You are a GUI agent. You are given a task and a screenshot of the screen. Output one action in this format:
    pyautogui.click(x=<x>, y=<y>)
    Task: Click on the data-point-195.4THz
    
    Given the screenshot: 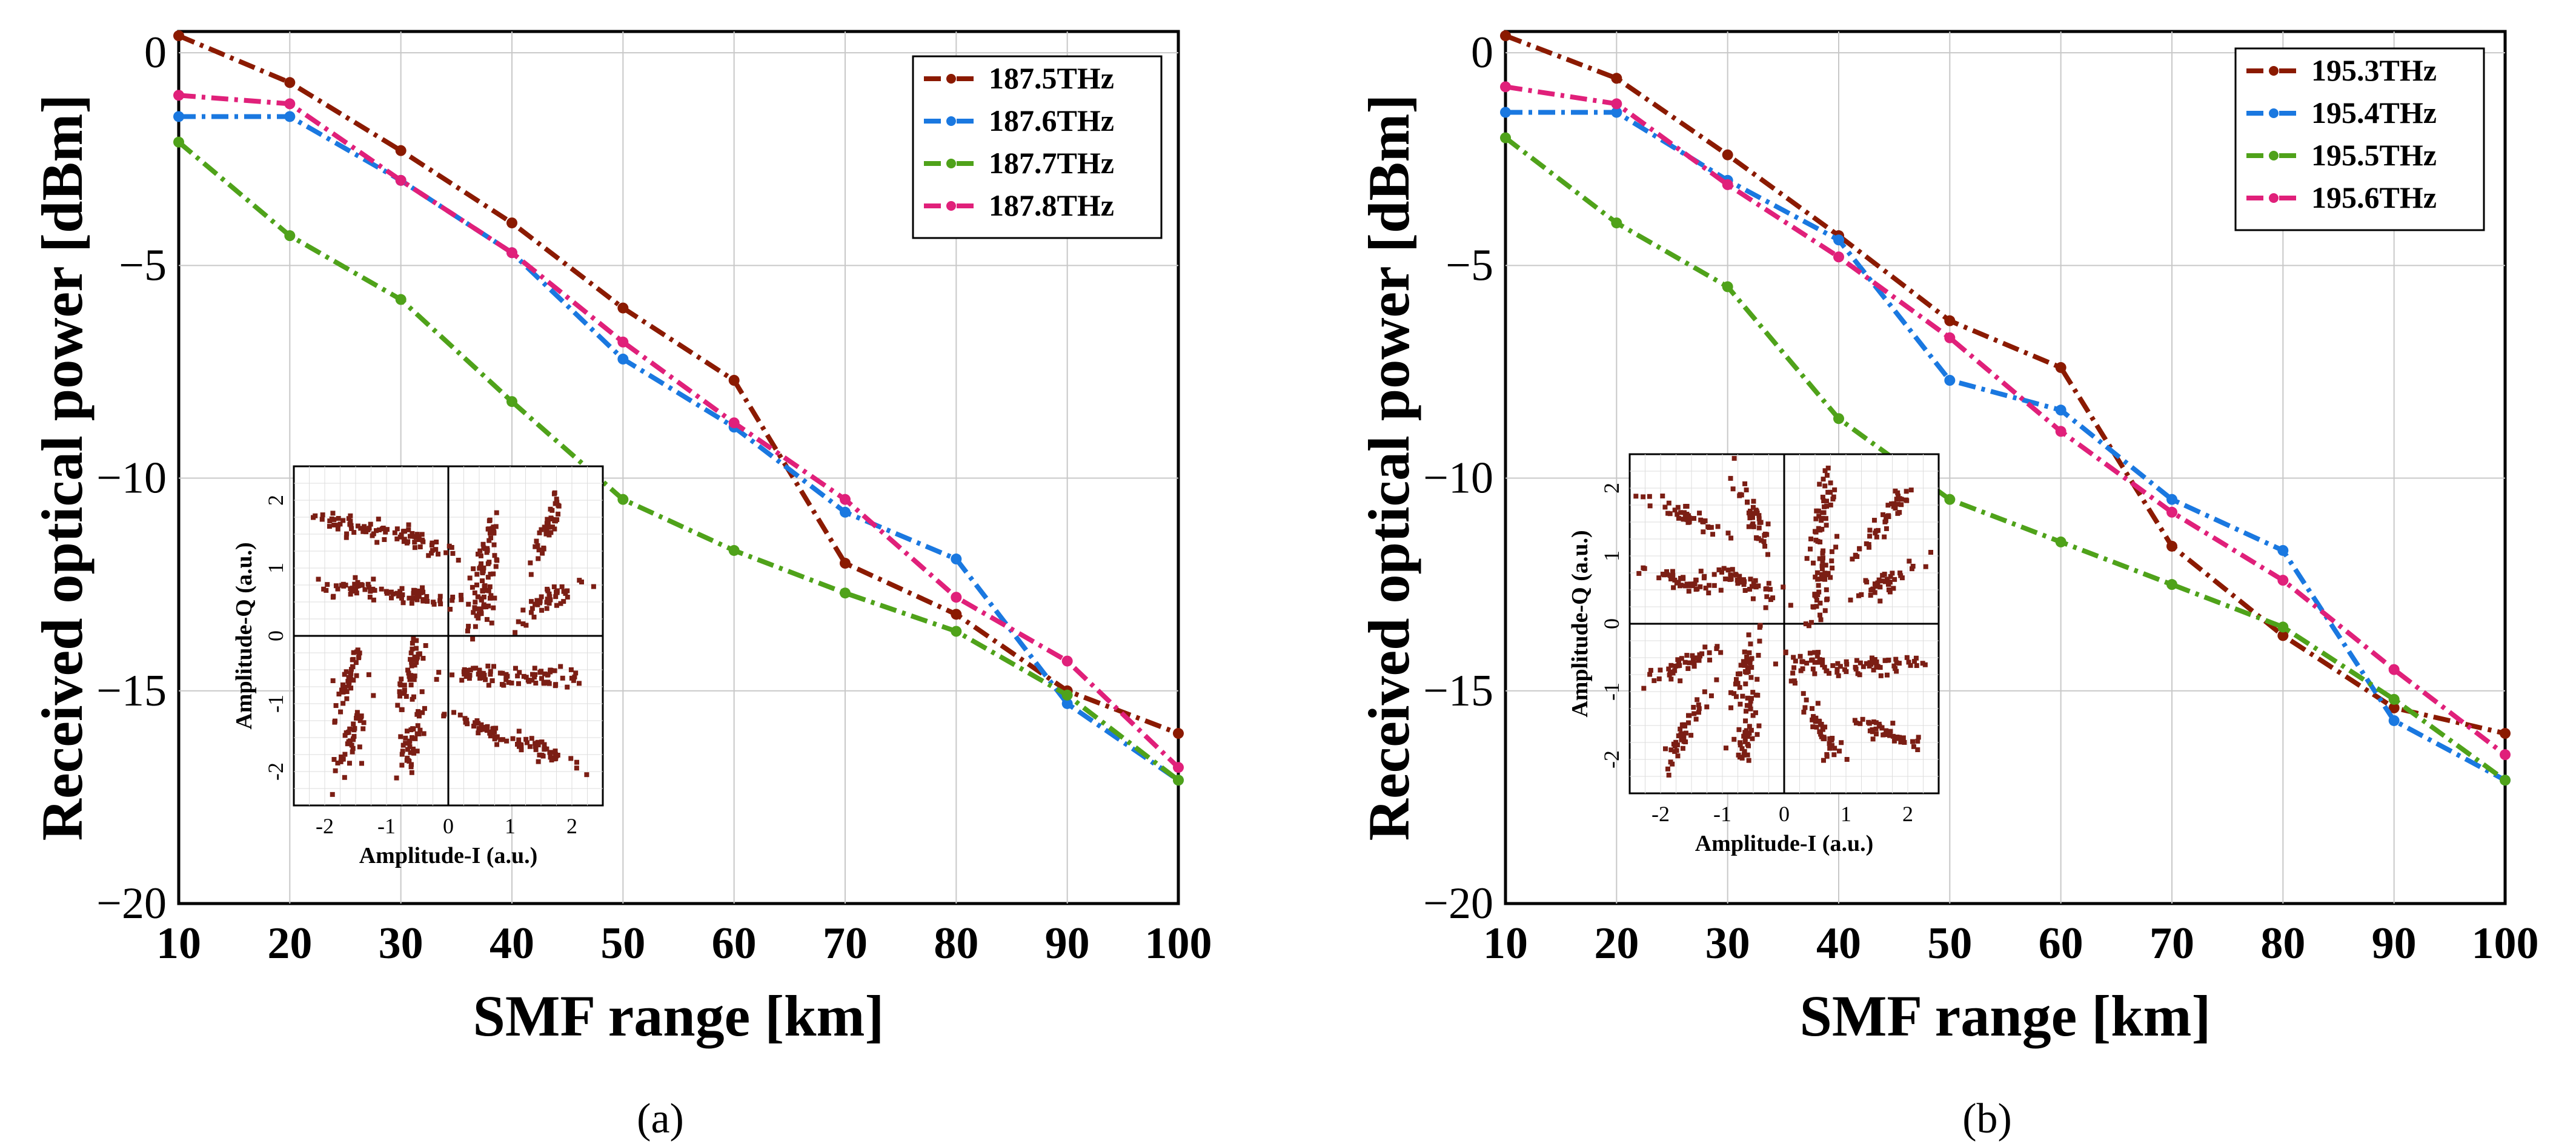 What is the action you would take?
    pyautogui.click(x=2060, y=410)
    